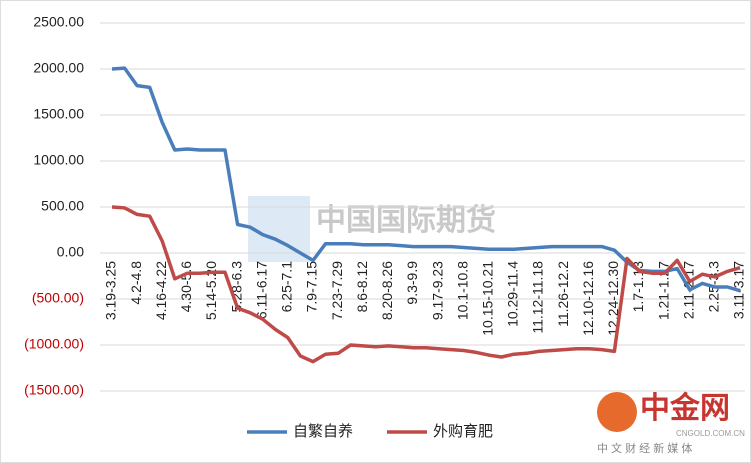 The image size is (751, 463). Describe the element at coordinates (563, 294) in the screenshot. I see `x-tick-label: 11.26-12.2` at that location.